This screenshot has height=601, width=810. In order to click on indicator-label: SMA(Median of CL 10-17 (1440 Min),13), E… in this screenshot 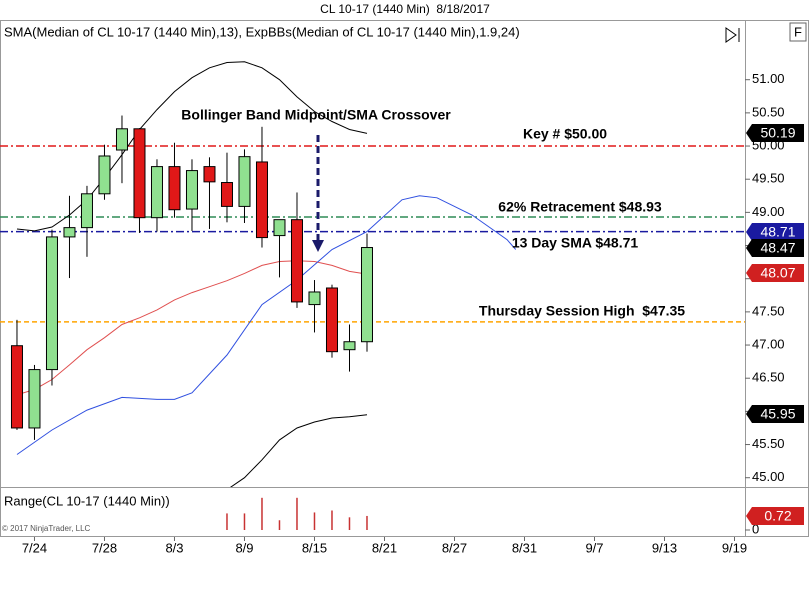, I will do `click(262, 31)`.